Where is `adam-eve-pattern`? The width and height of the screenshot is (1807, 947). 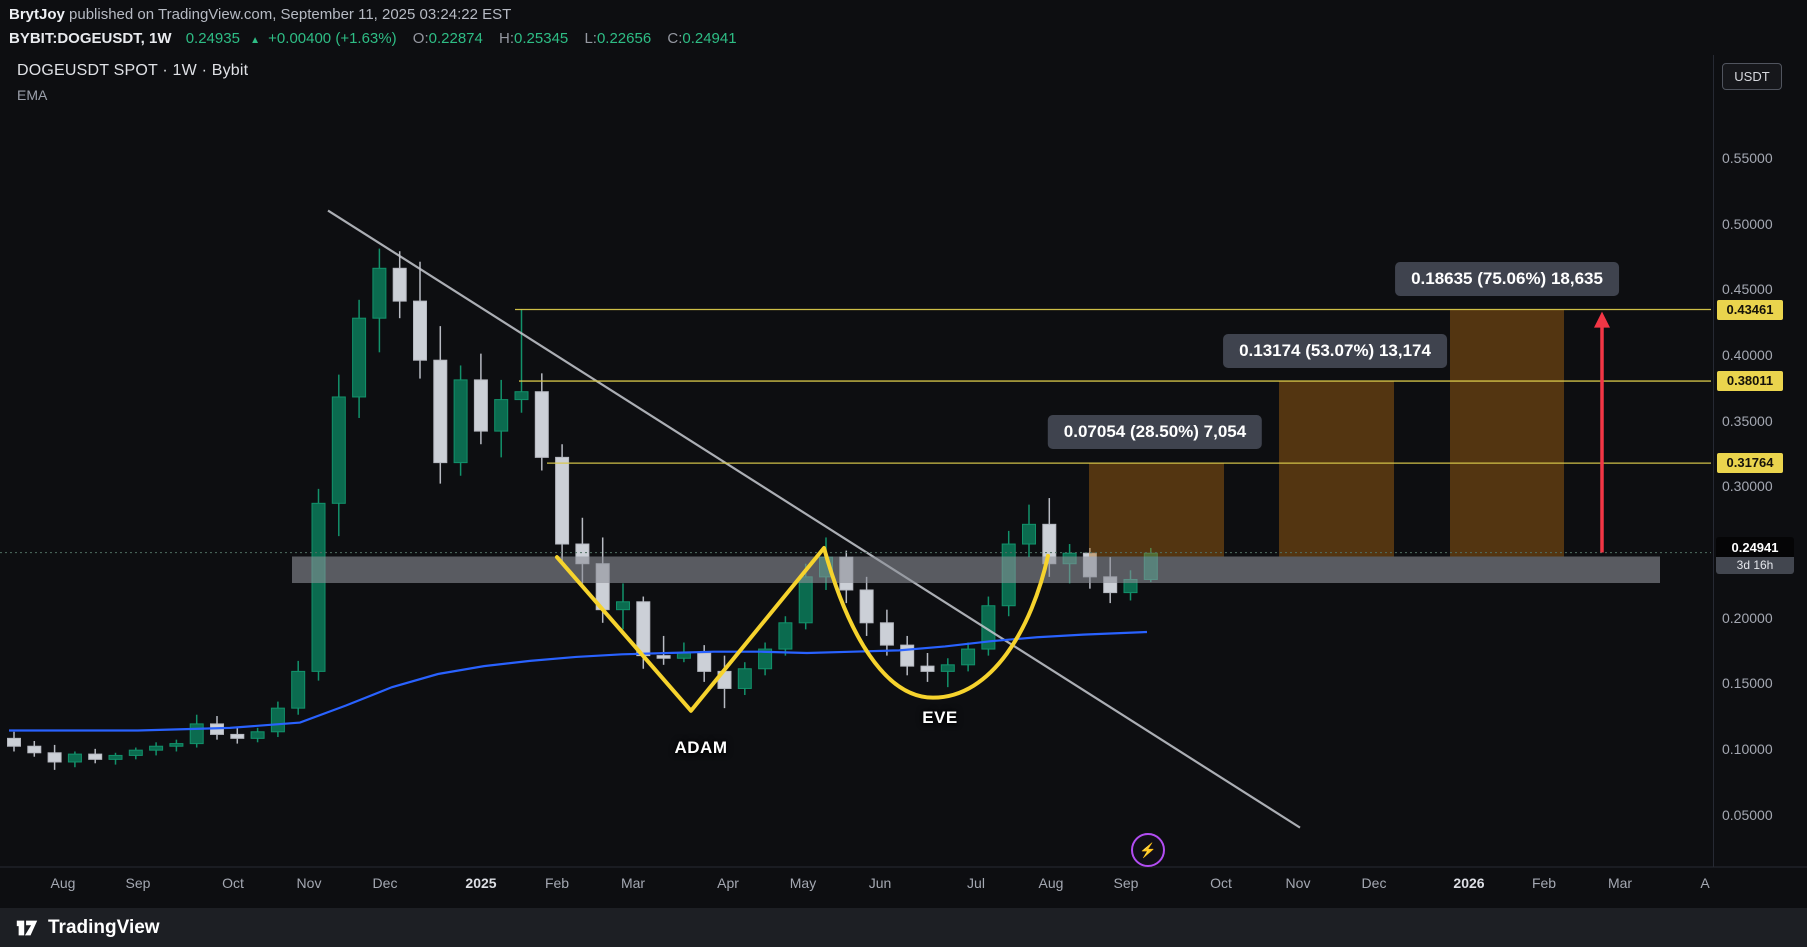 adam-eve-pattern is located at coordinates (802, 629).